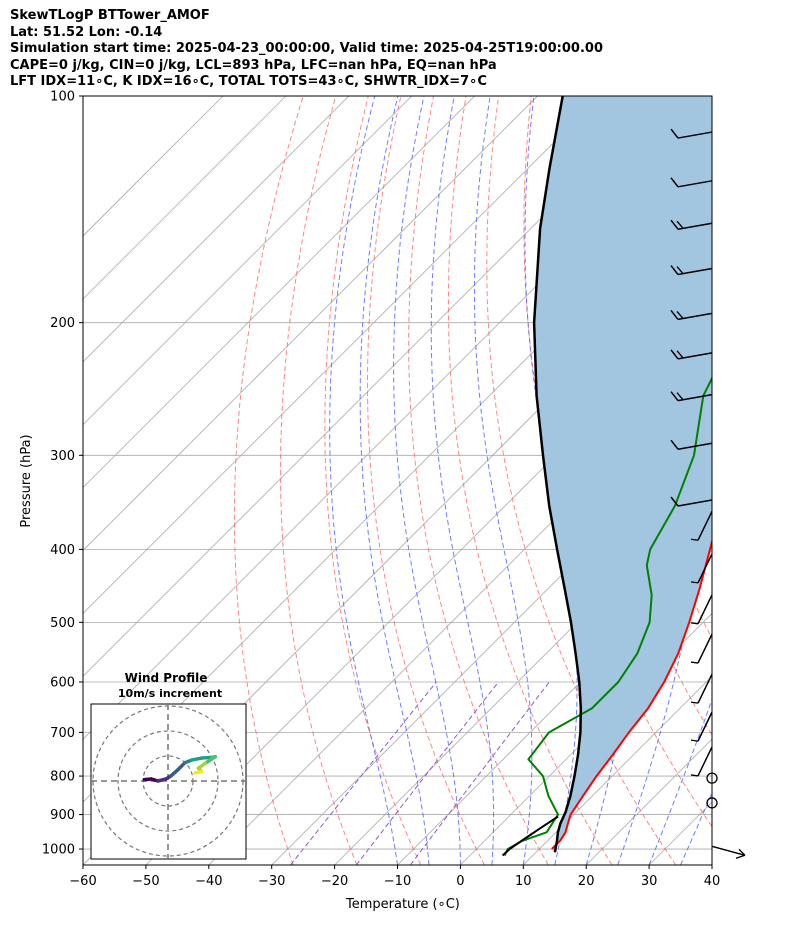 The width and height of the screenshot is (794, 937). I want to click on y-tick-label: 100, so click(62, 97).